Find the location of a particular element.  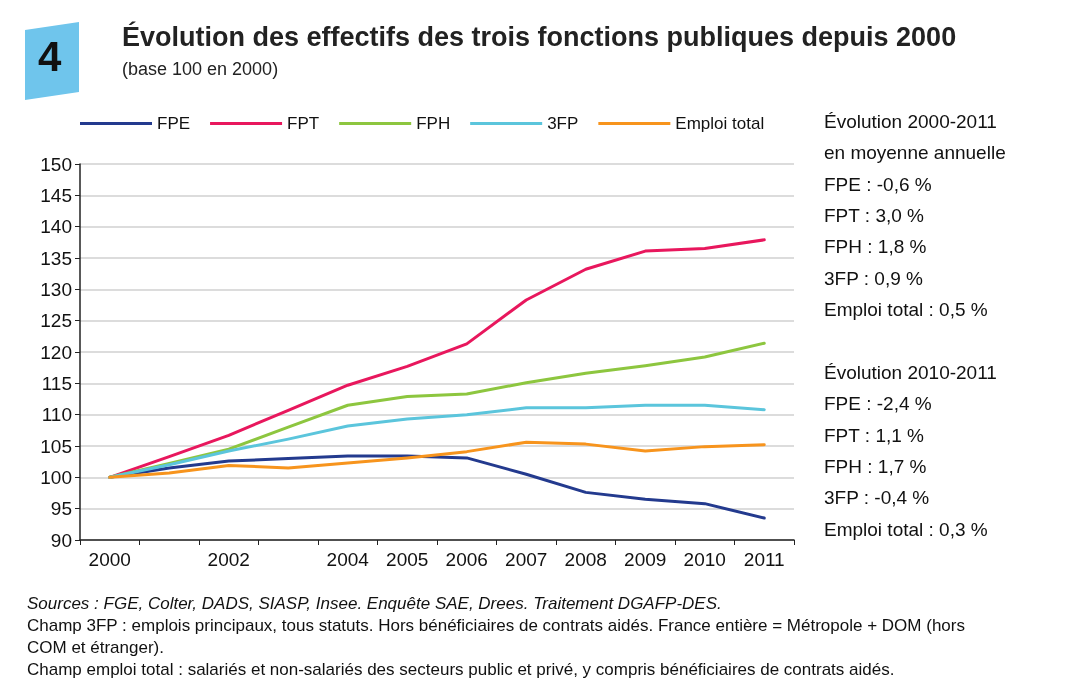

x-tick-label: 2006 is located at coordinates (466, 559).